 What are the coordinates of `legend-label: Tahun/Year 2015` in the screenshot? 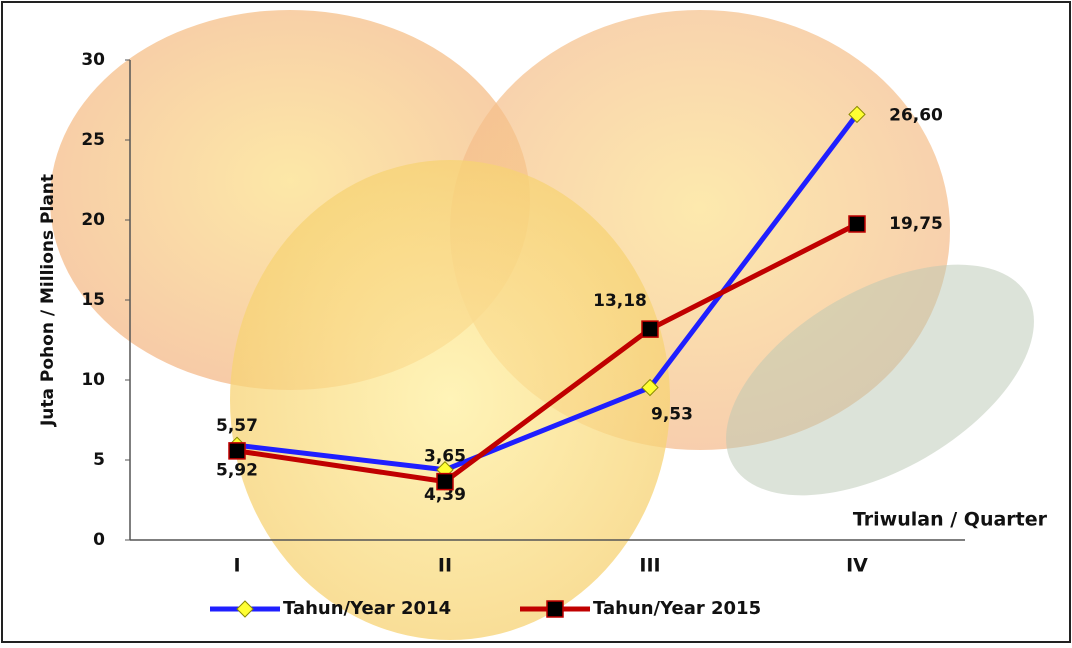 It's located at (677, 608).